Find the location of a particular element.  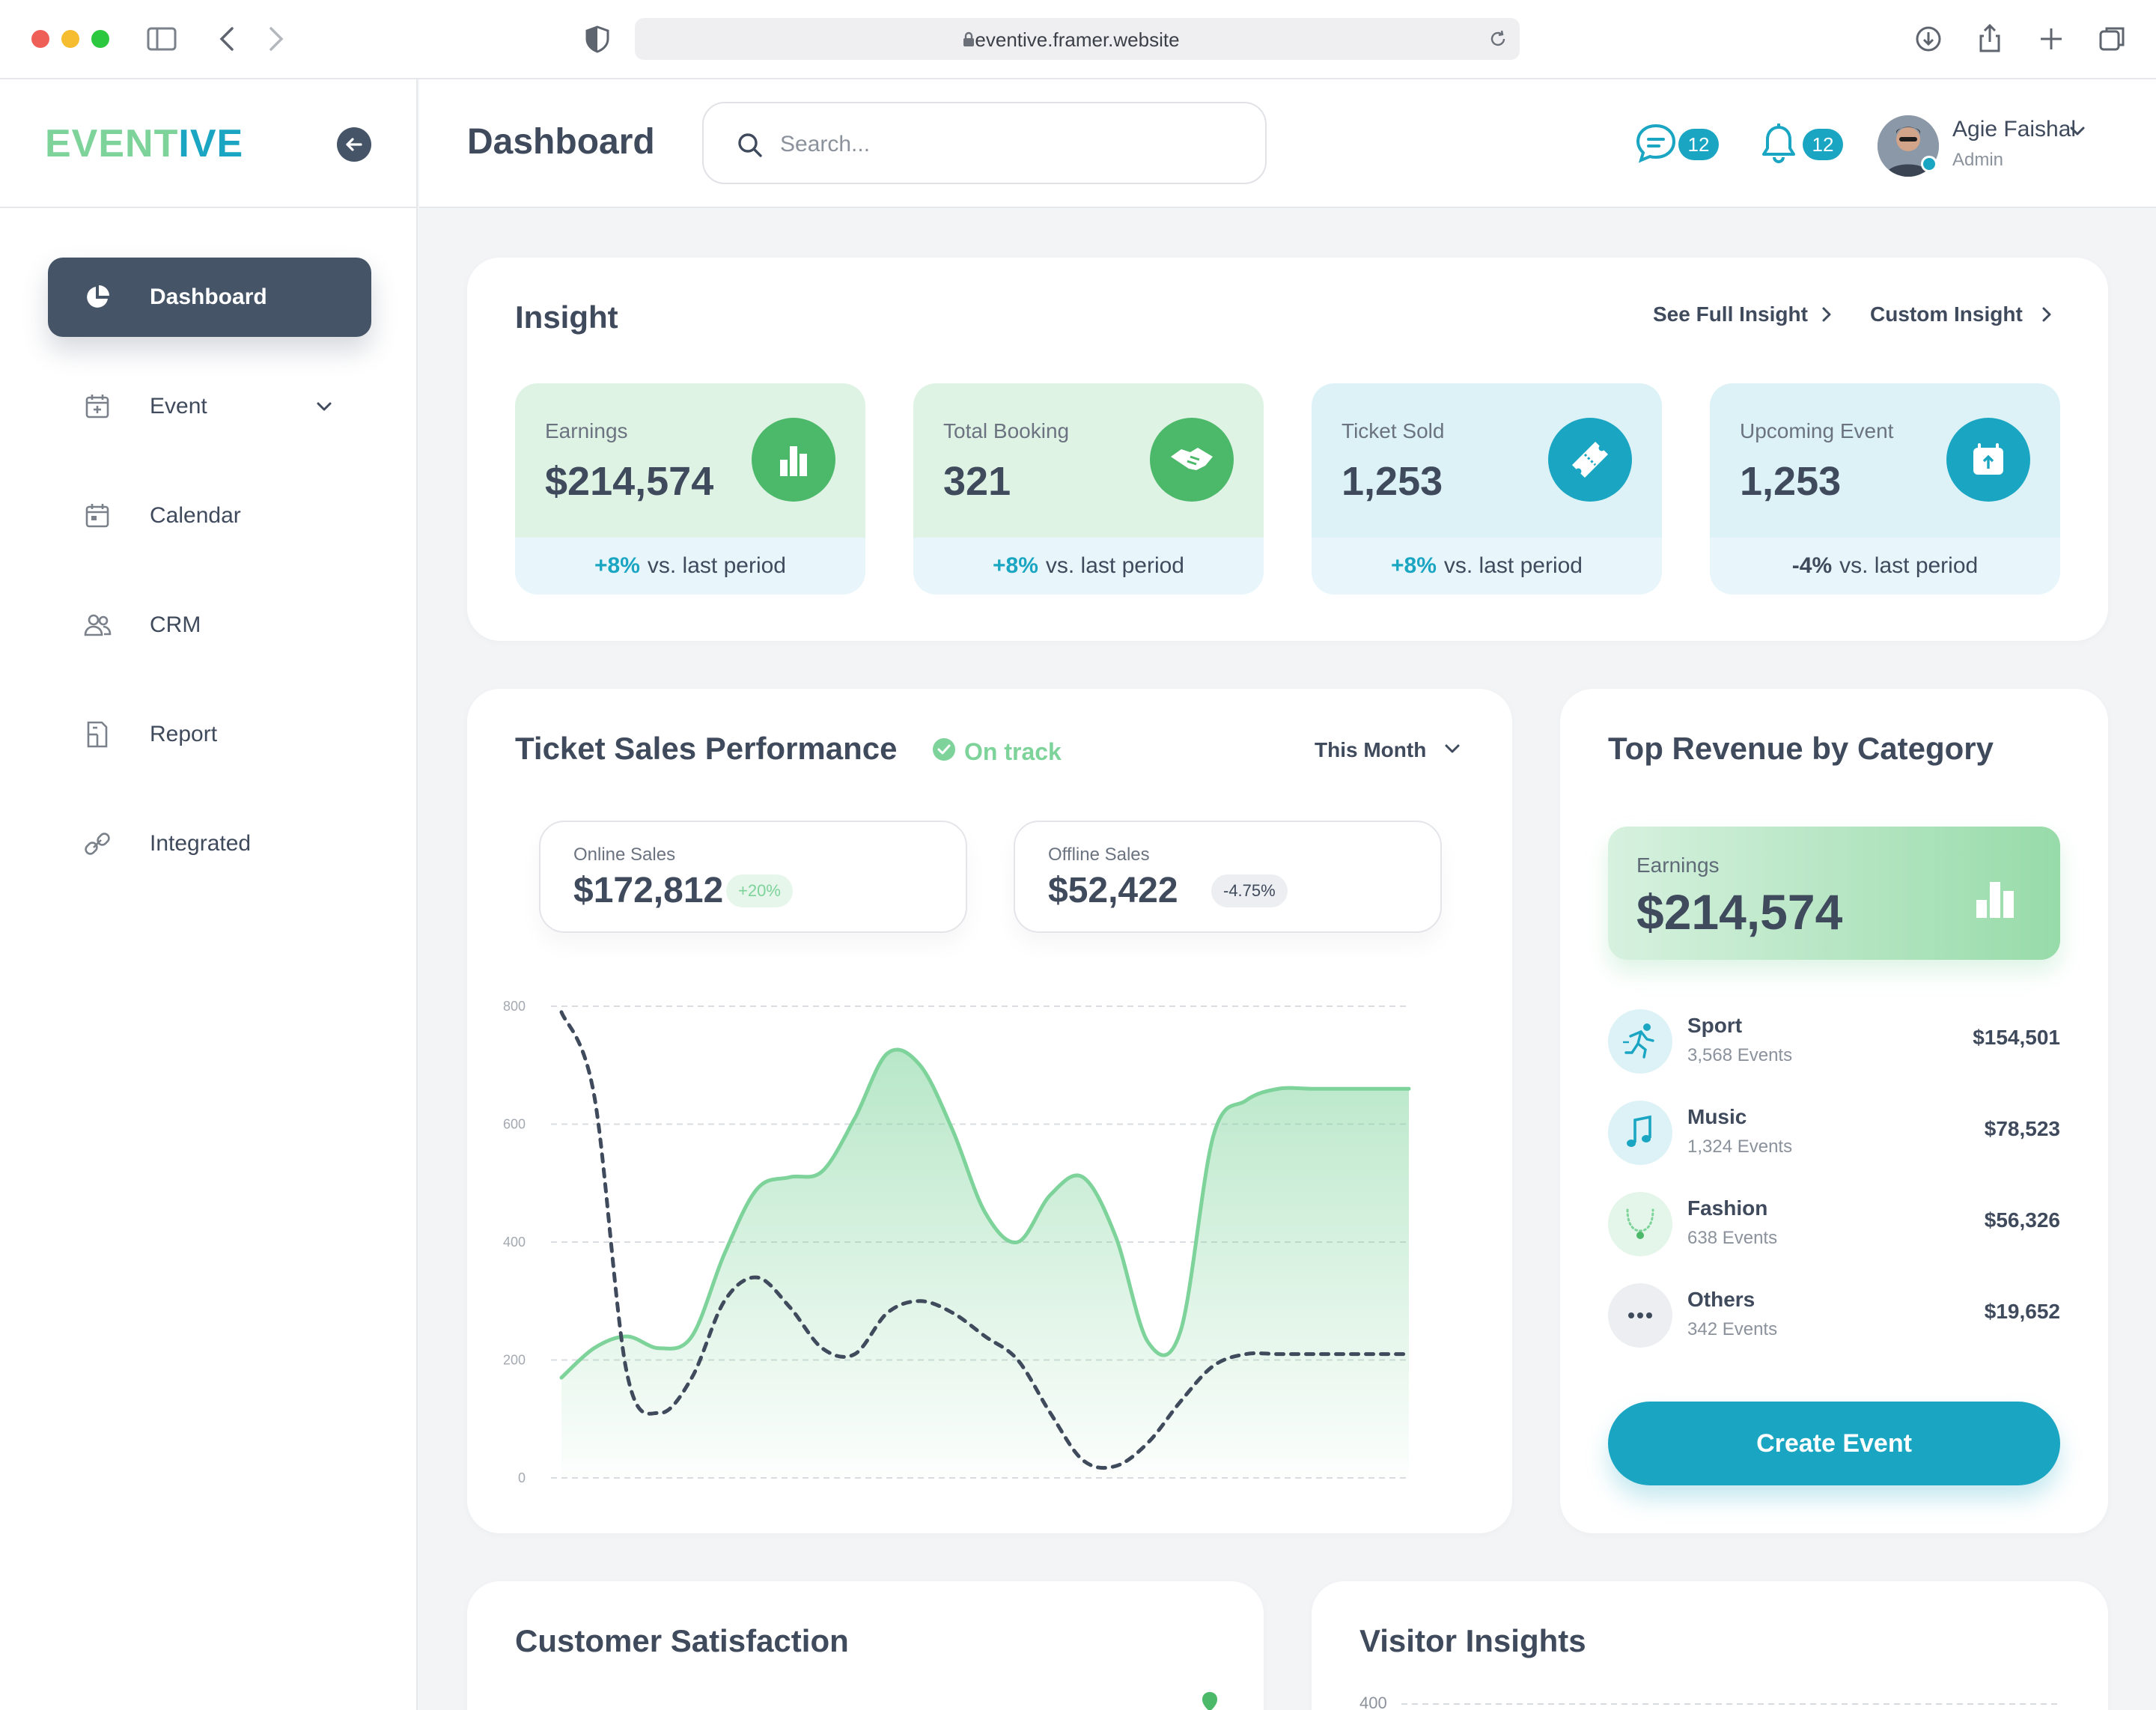

category-row-music: Music 1,324 Events $78,523 is located at coordinates (1834, 1135).